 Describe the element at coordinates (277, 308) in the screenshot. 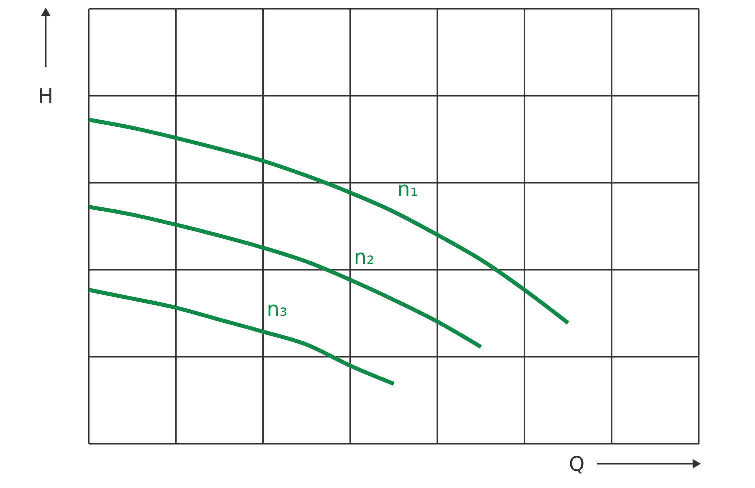

I see `series-label: n₃` at that location.